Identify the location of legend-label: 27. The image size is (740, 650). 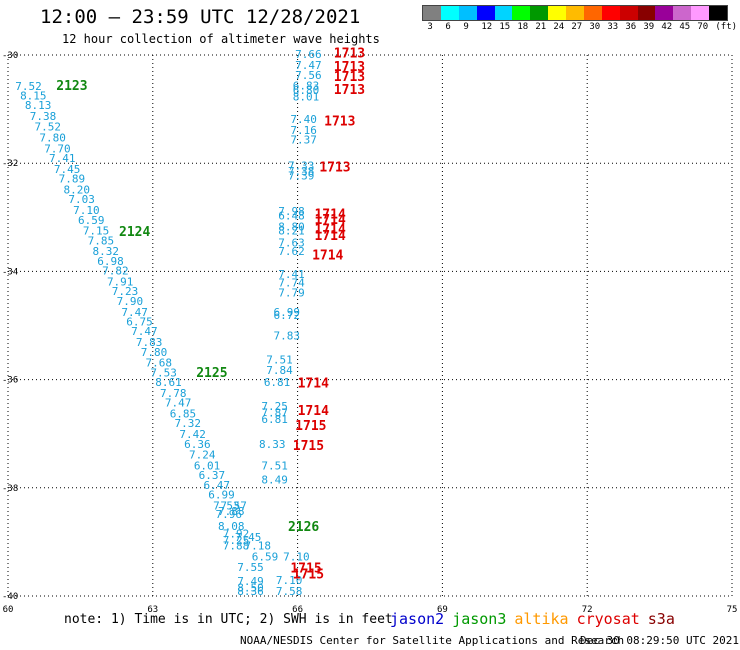
(577, 27).